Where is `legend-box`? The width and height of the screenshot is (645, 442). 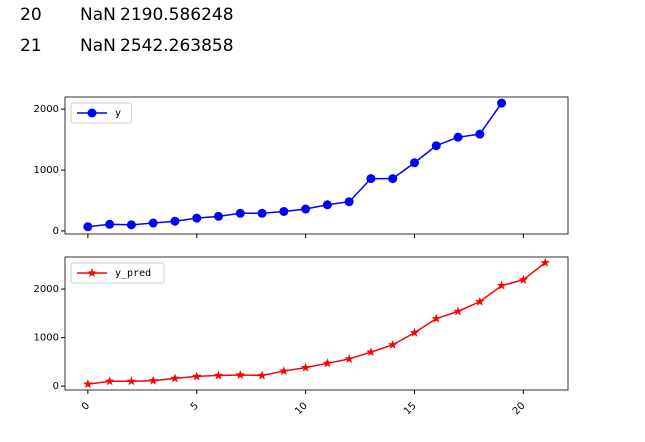 legend-box is located at coordinates (117, 273).